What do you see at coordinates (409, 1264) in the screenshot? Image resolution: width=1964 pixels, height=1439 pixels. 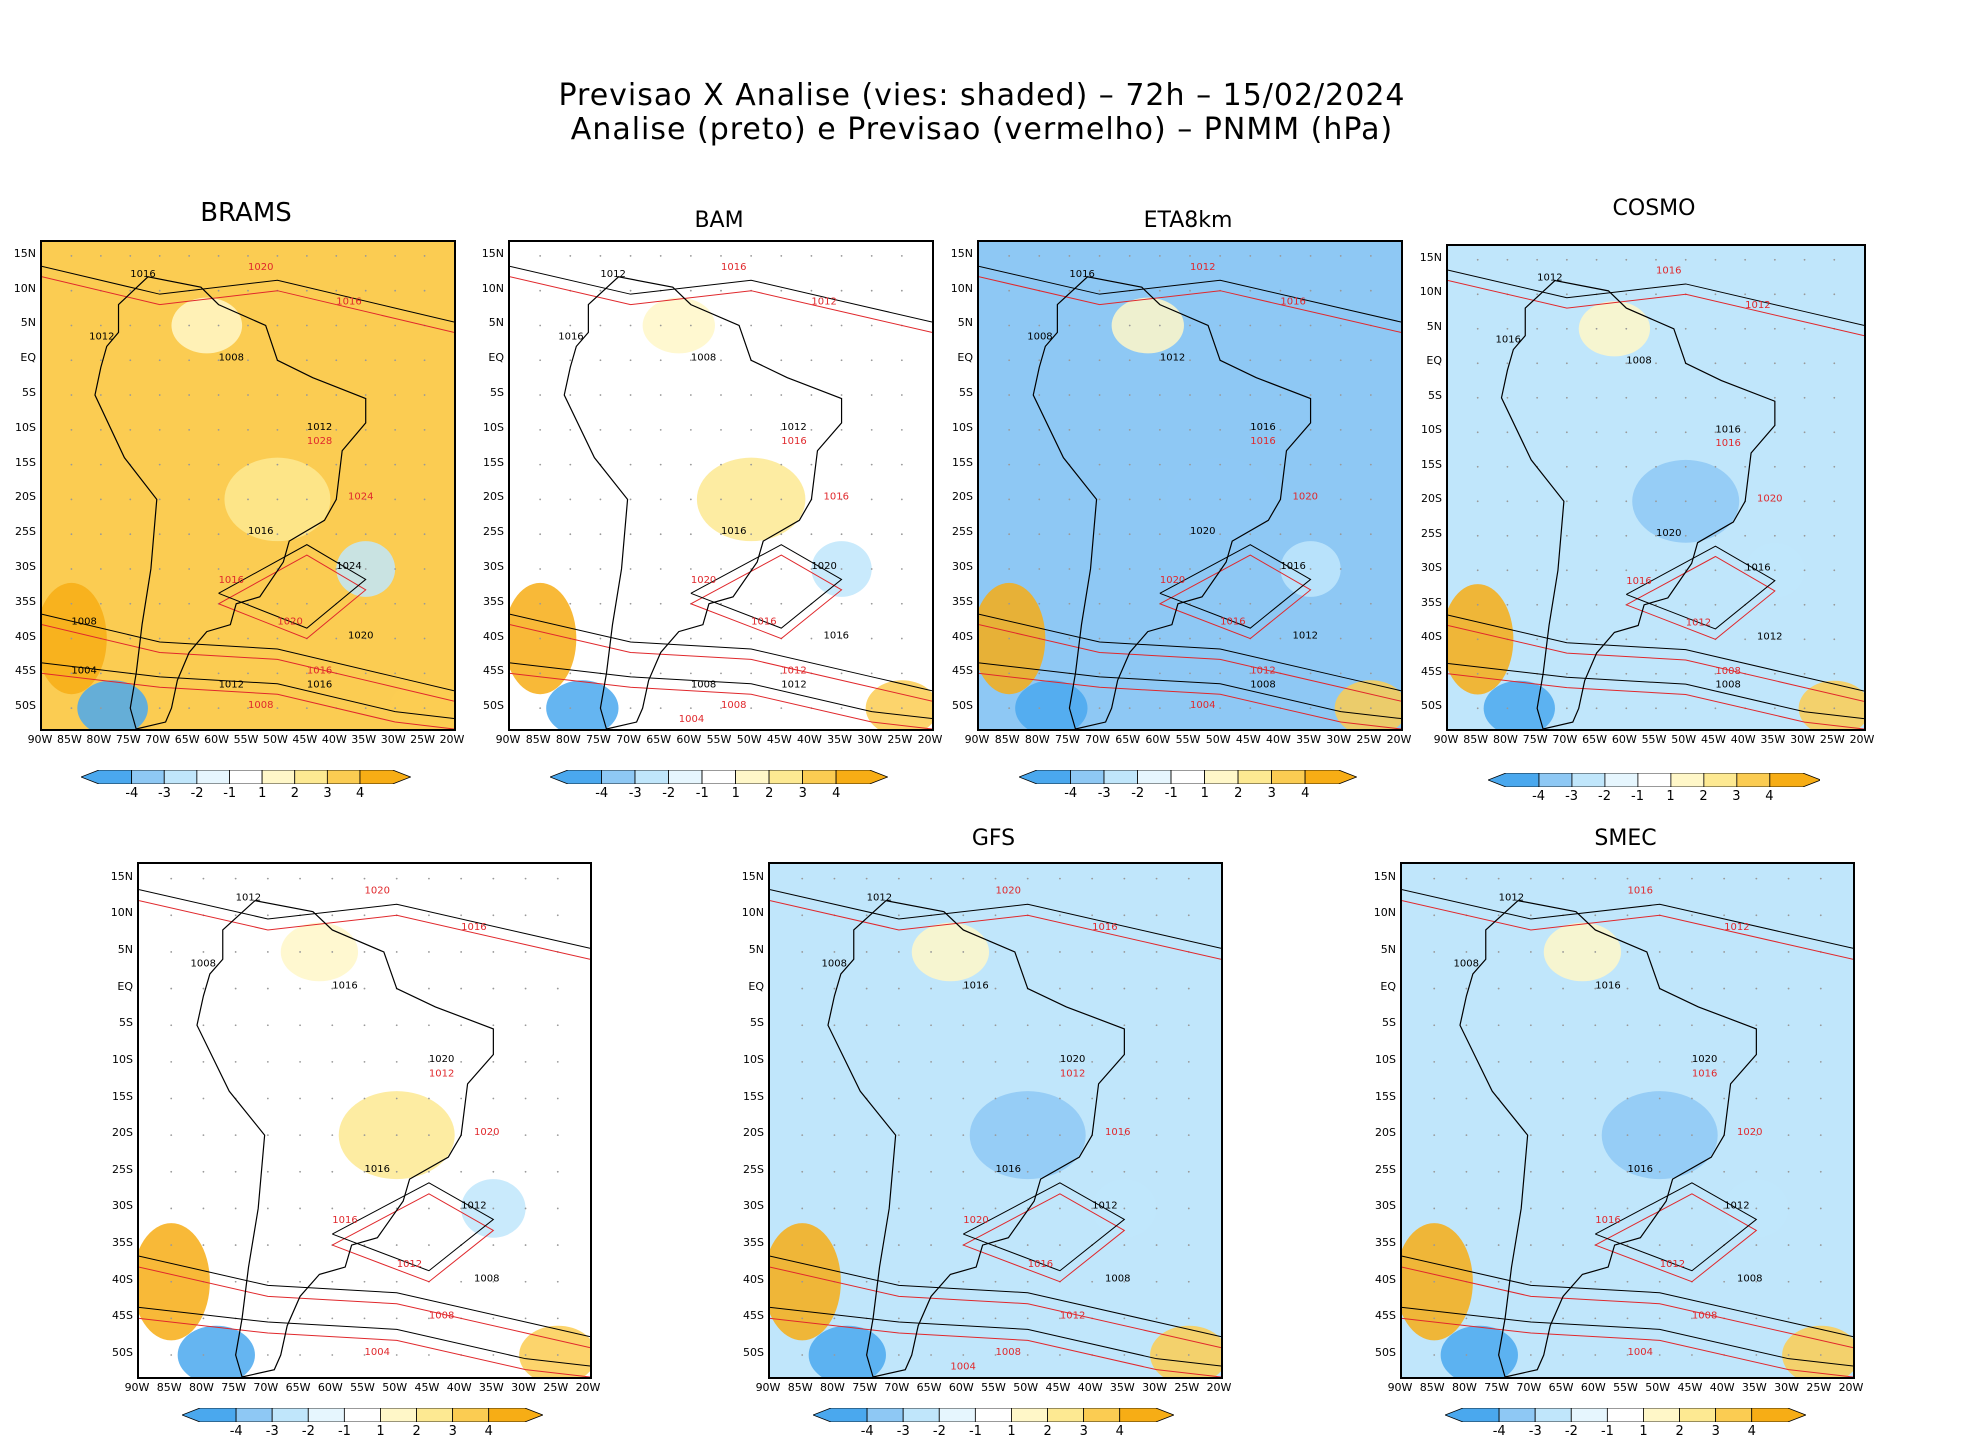 I see `forecast-contour-label: 1012` at bounding box center [409, 1264].